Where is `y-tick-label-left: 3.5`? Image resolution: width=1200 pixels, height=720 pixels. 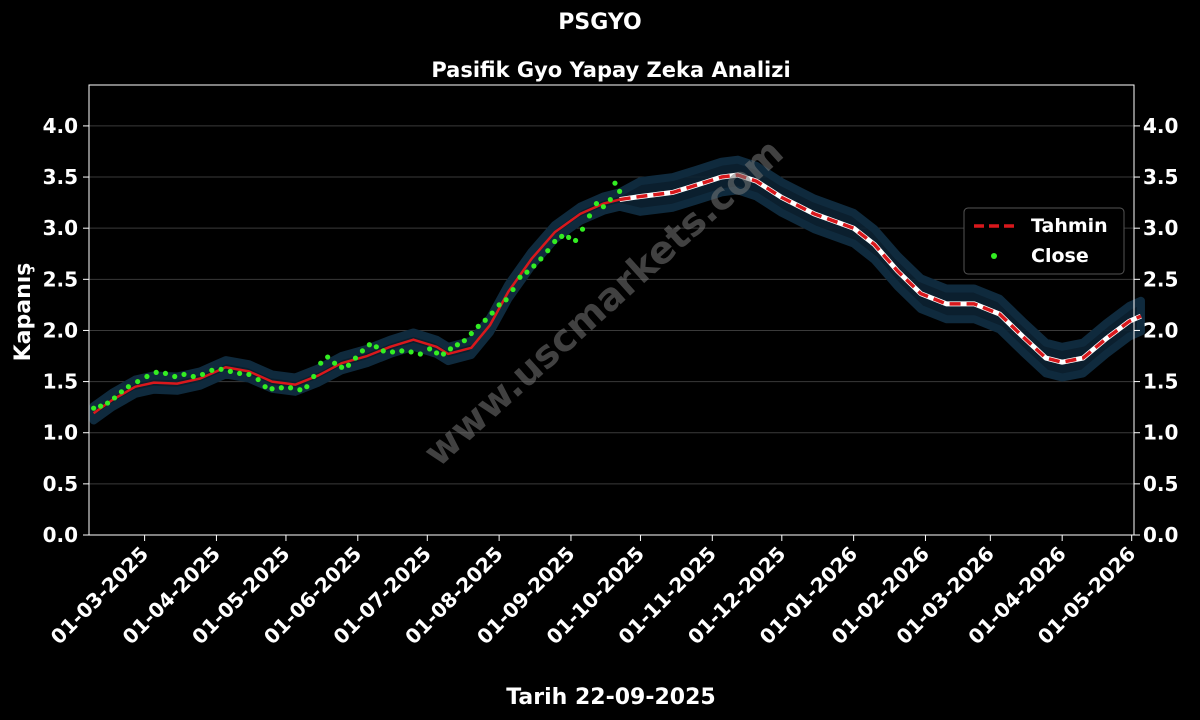 y-tick-label-left: 3.5 is located at coordinates (60, 177).